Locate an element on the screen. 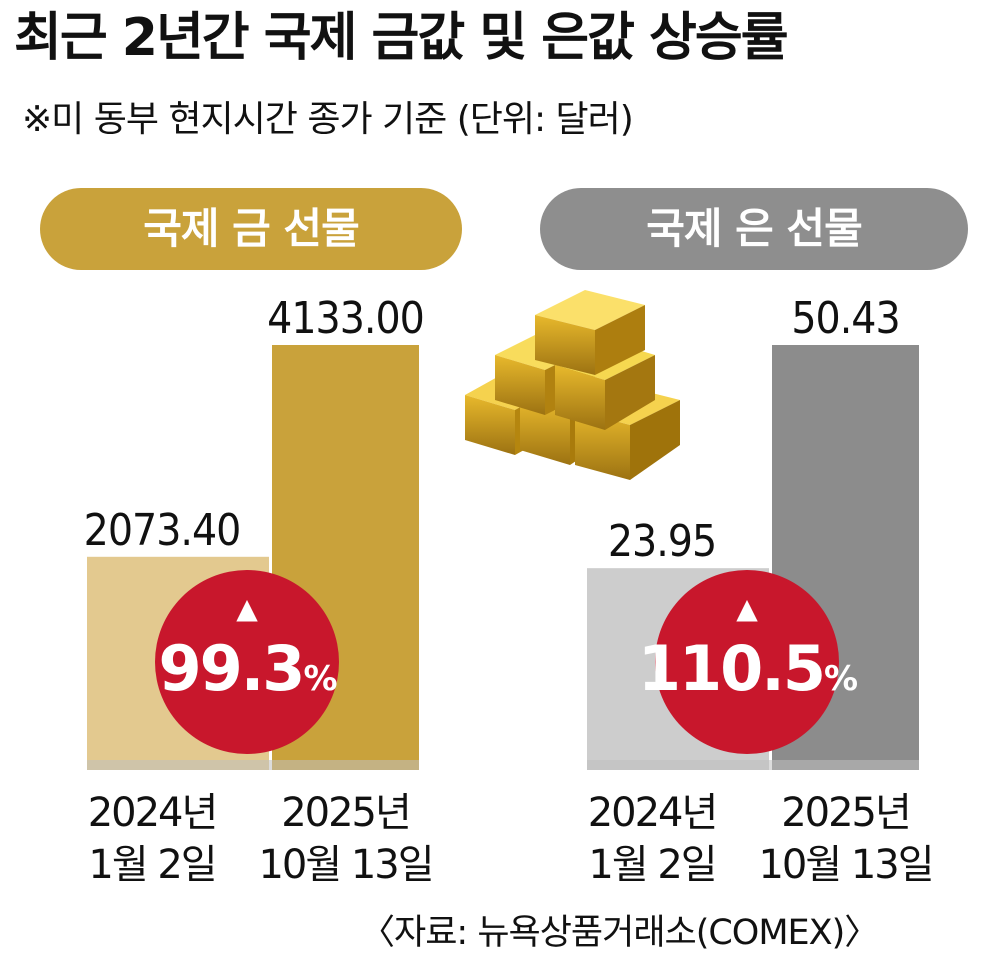 The height and width of the screenshot is (967, 1001). gold-category-label-0-1: 1월 2일 is located at coordinates (151, 865).